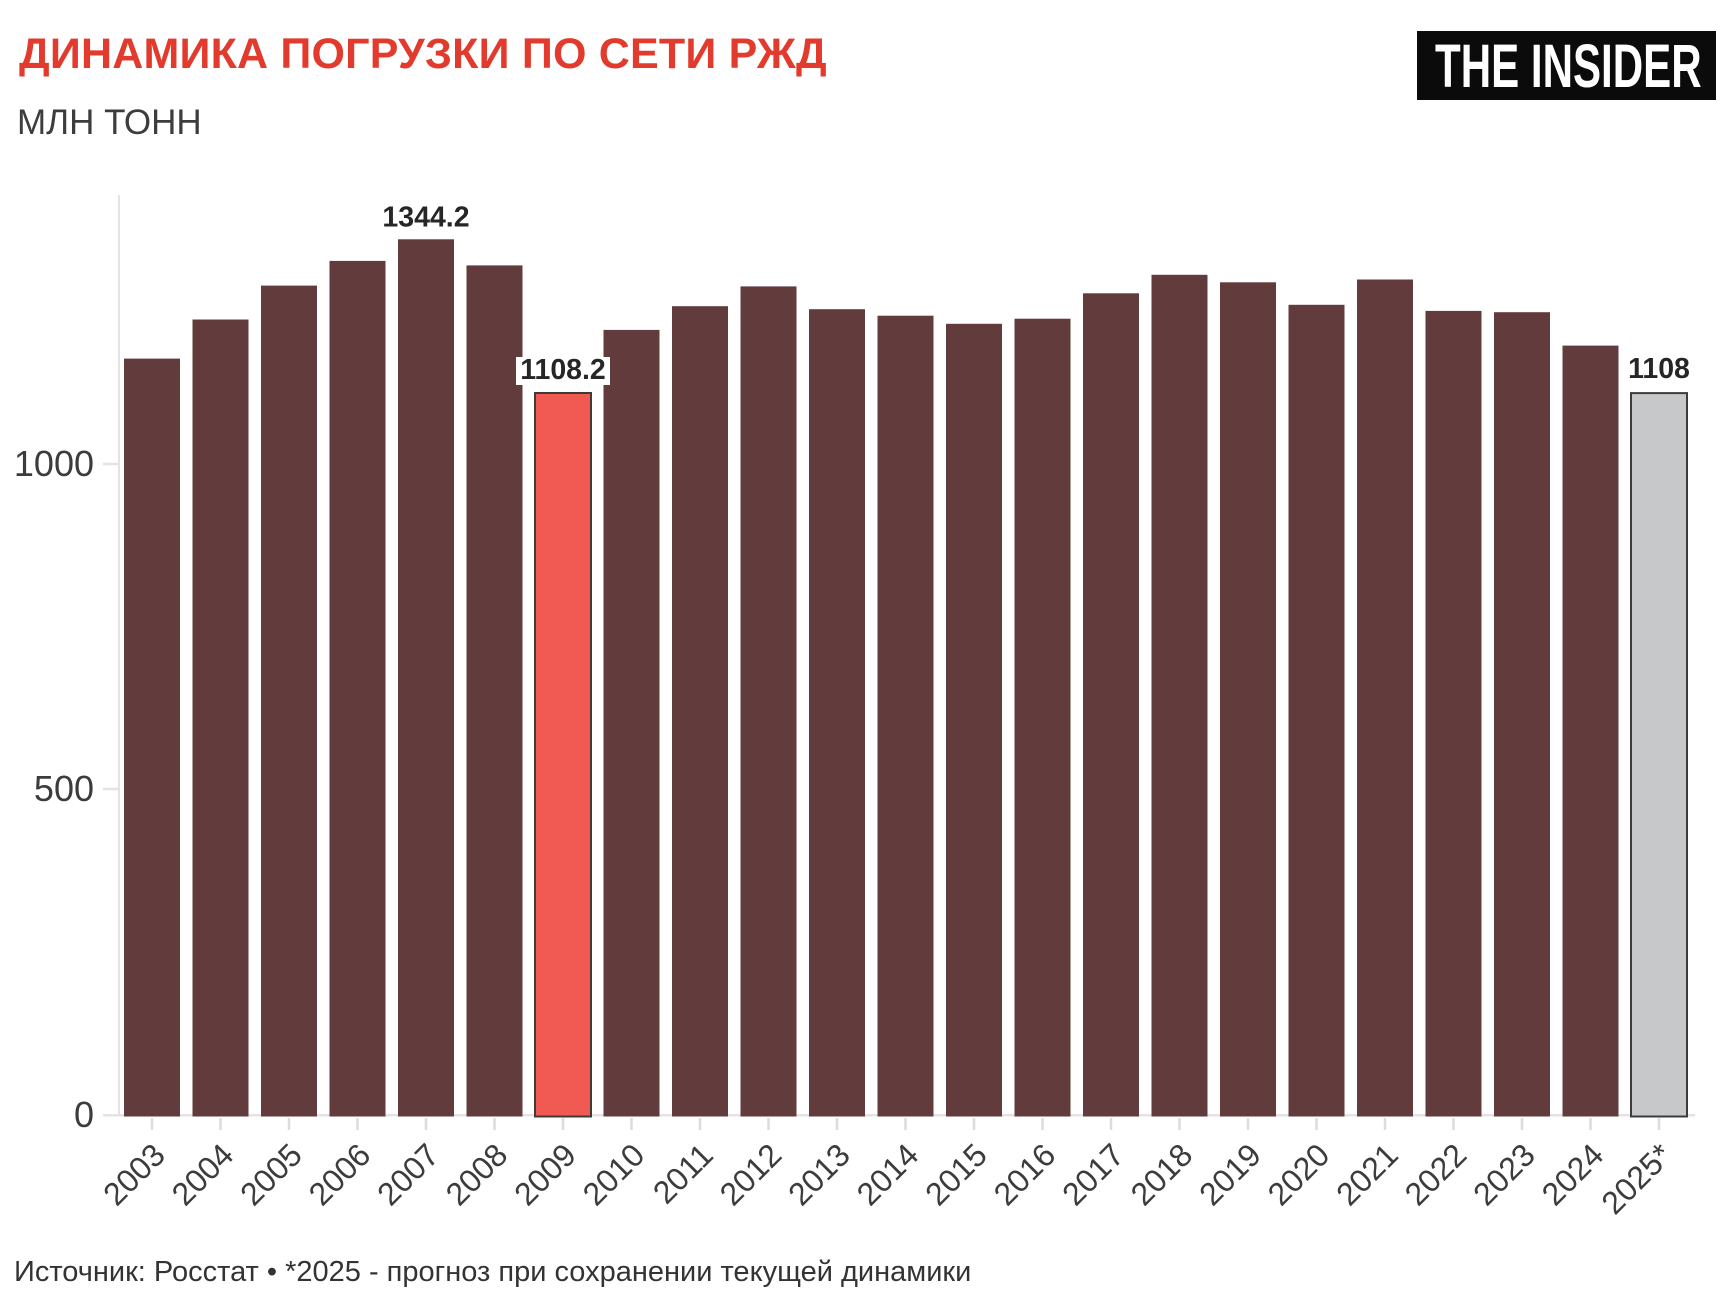 The height and width of the screenshot is (1311, 1732). I want to click on svg-text: 2009, so click(545, 1174).